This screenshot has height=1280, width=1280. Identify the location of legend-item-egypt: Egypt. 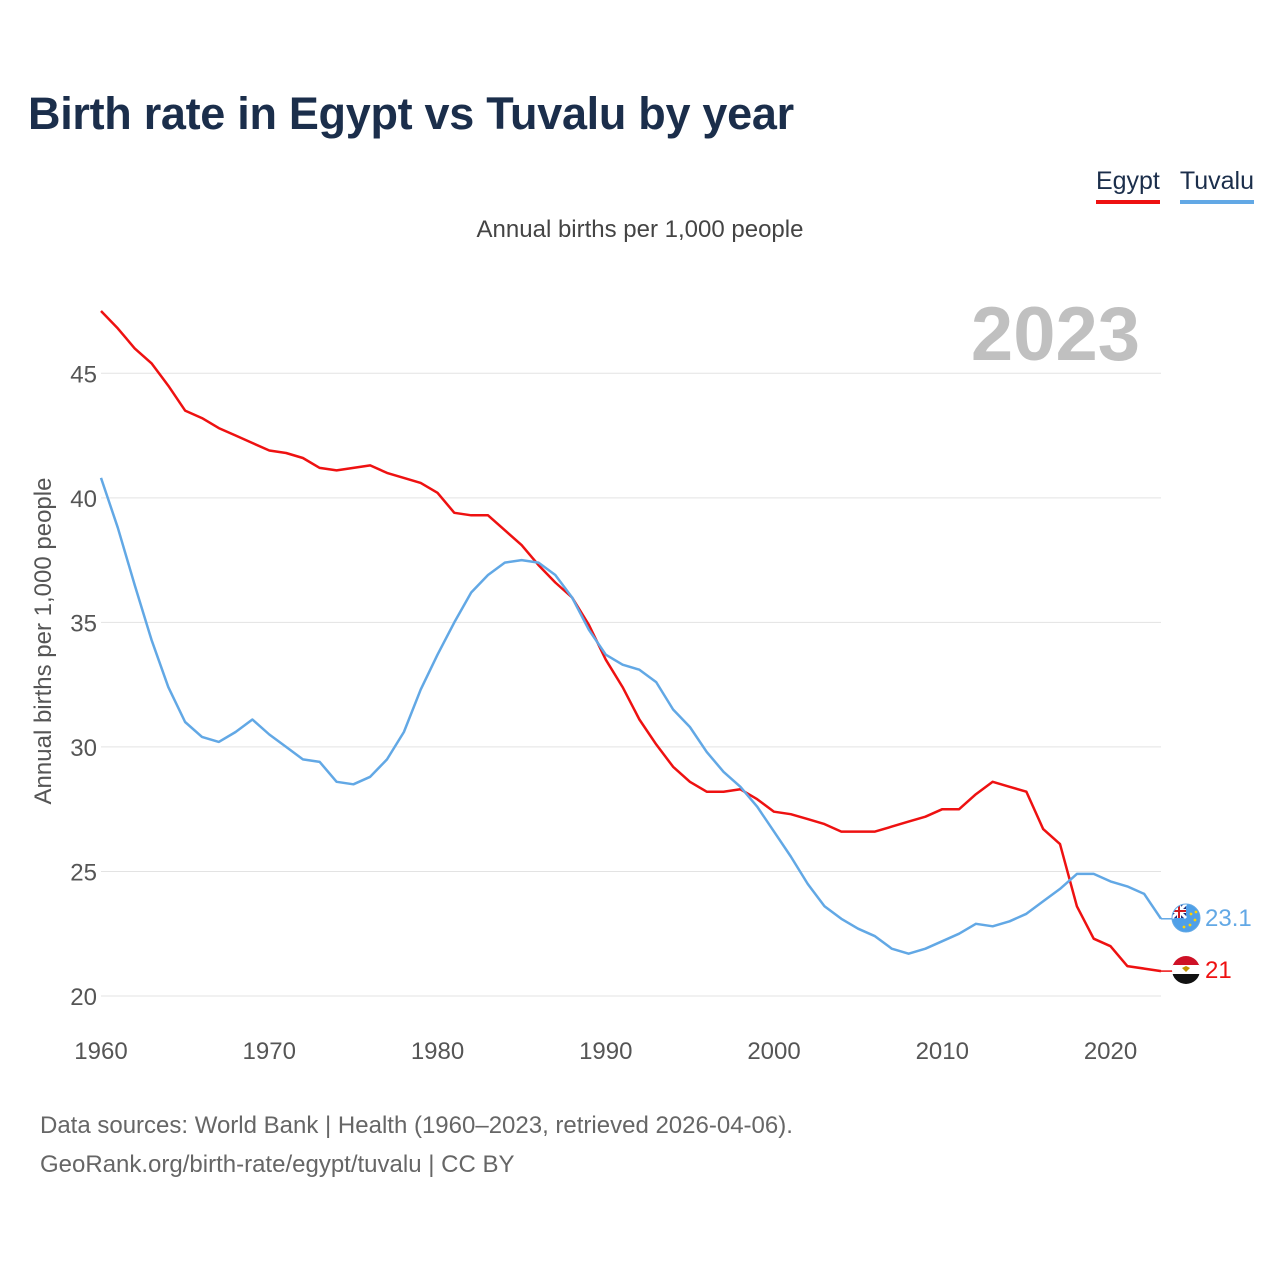
(1127, 185).